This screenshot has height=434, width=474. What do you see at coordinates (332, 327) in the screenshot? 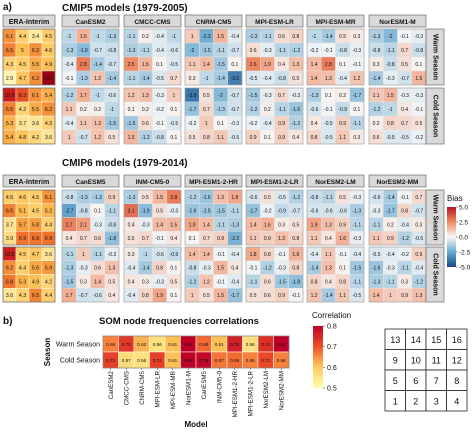
I see `corr-tick-label: 0.8` at bounding box center [332, 327].